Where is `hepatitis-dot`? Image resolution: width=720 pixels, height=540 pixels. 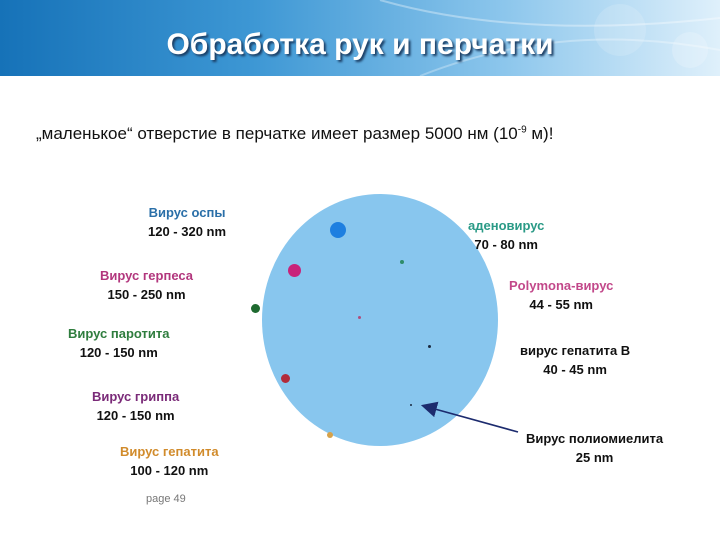 hepatitis-dot is located at coordinates (330, 435).